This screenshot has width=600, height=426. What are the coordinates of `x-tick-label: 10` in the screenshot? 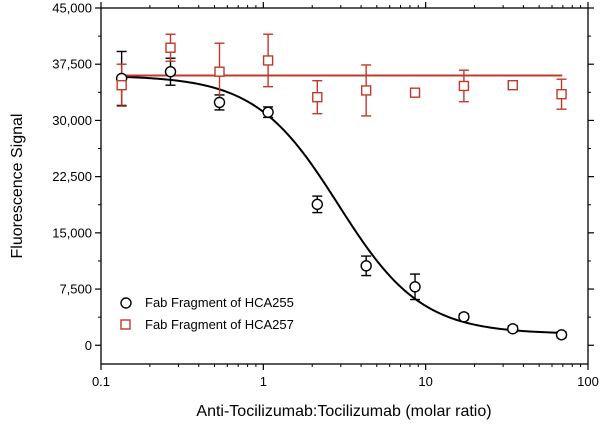 It's located at (425, 381).